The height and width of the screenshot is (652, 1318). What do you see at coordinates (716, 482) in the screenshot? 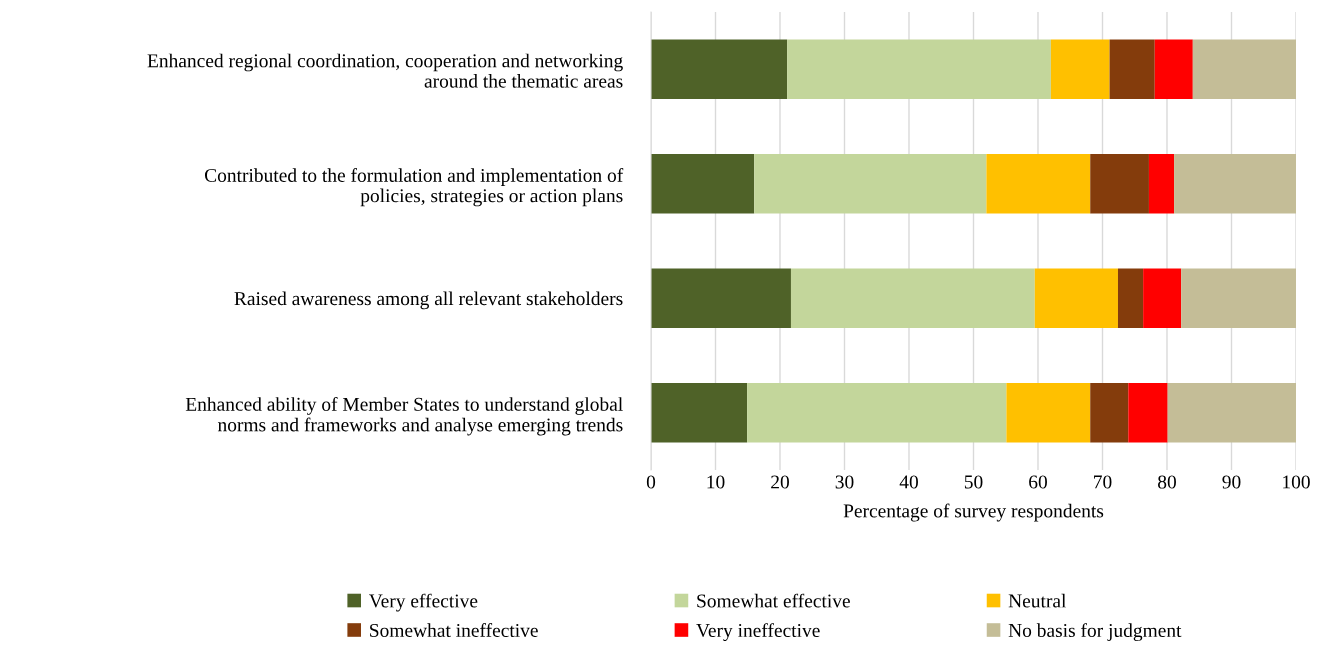
I see `x-tick-label: 10` at bounding box center [716, 482].